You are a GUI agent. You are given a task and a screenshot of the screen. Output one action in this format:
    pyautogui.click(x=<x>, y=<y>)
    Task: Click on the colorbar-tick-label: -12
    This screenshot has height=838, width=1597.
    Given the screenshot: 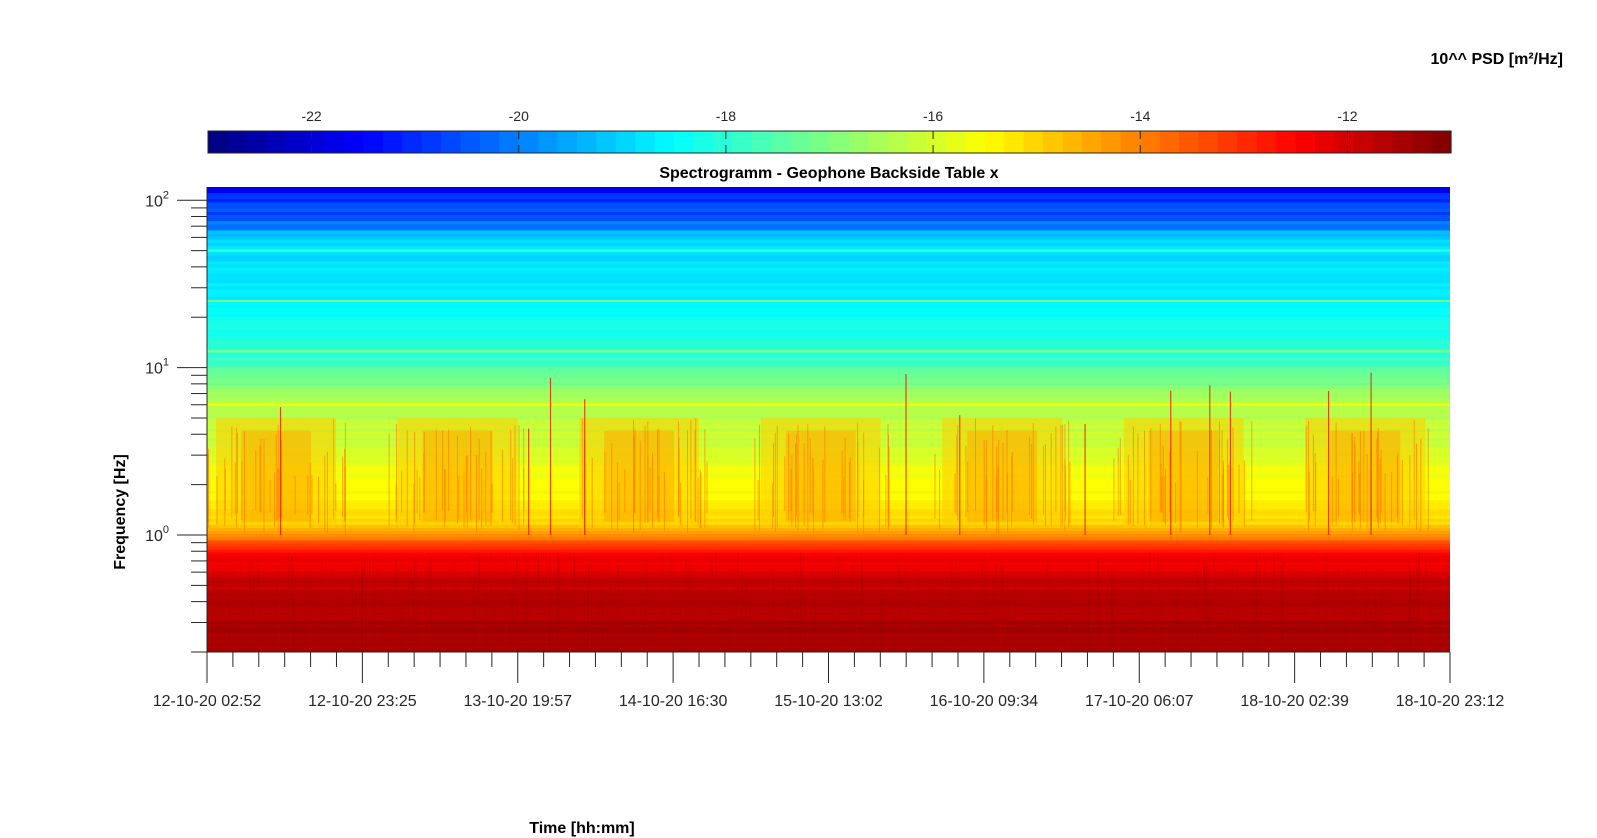 What is the action you would take?
    pyautogui.click(x=1347, y=116)
    